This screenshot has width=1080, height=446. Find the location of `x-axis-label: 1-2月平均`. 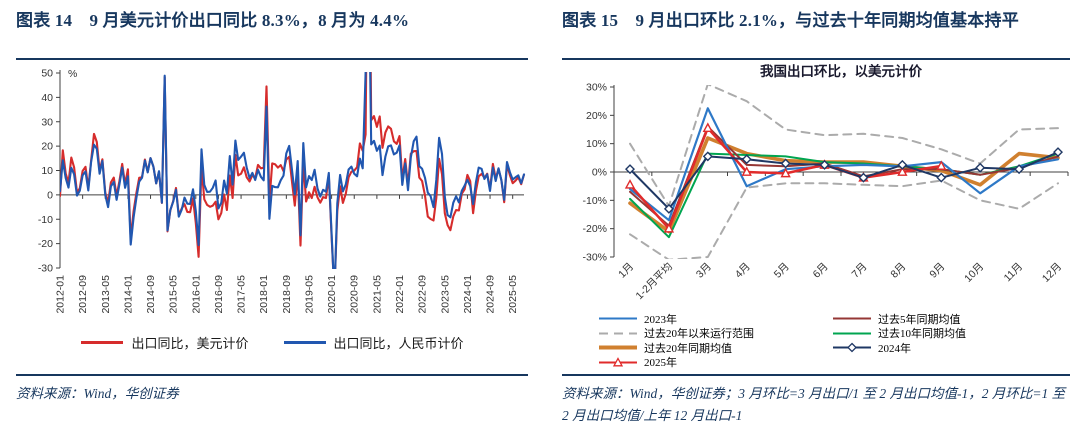

x-axis-label: 1-2月平均 is located at coordinates (654, 281).